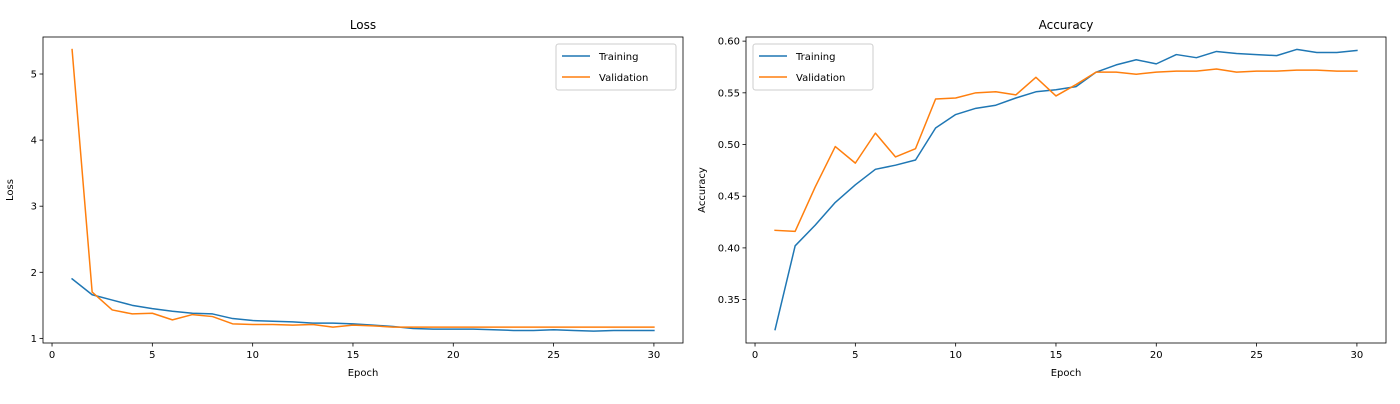 The height and width of the screenshot is (404, 1400). I want to click on y-tick-label: 2, so click(34, 273).